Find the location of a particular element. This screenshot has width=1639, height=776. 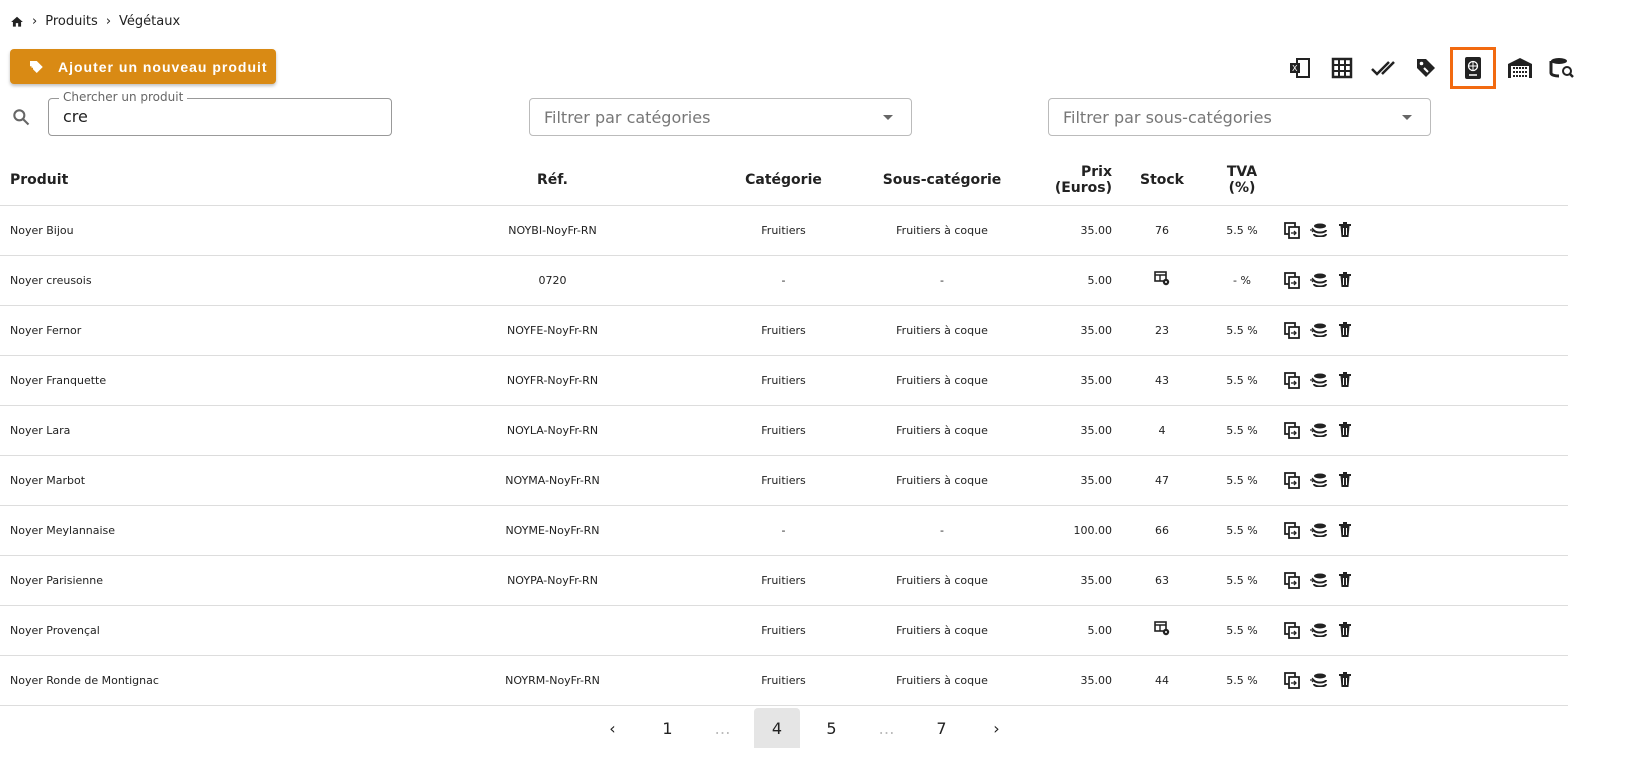

tags-button is located at coordinates (1426, 68).